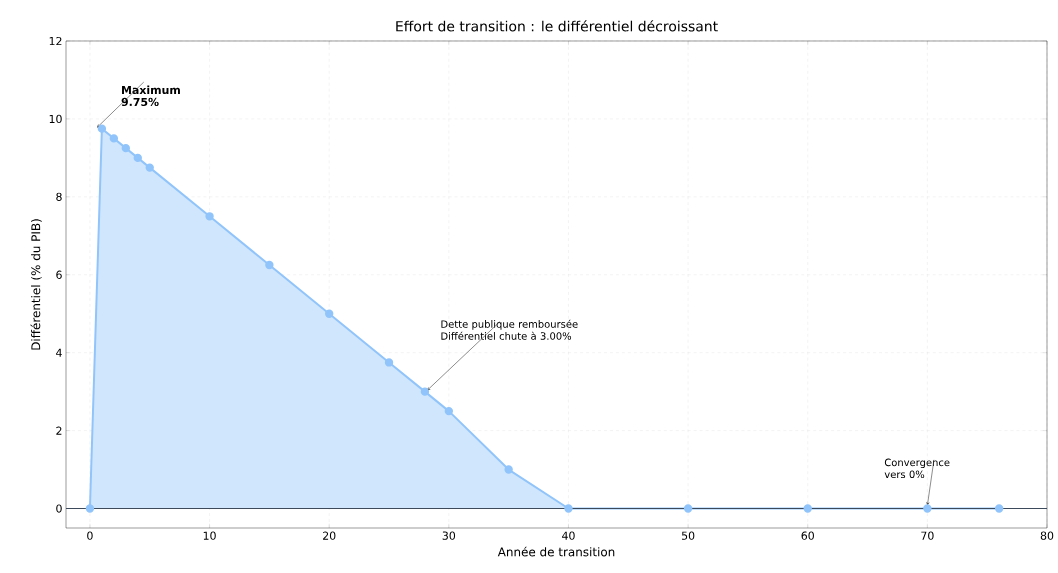 The image size is (1058, 573). What do you see at coordinates (209, 535) in the screenshot?
I see `x-tick-label: 10` at bounding box center [209, 535].